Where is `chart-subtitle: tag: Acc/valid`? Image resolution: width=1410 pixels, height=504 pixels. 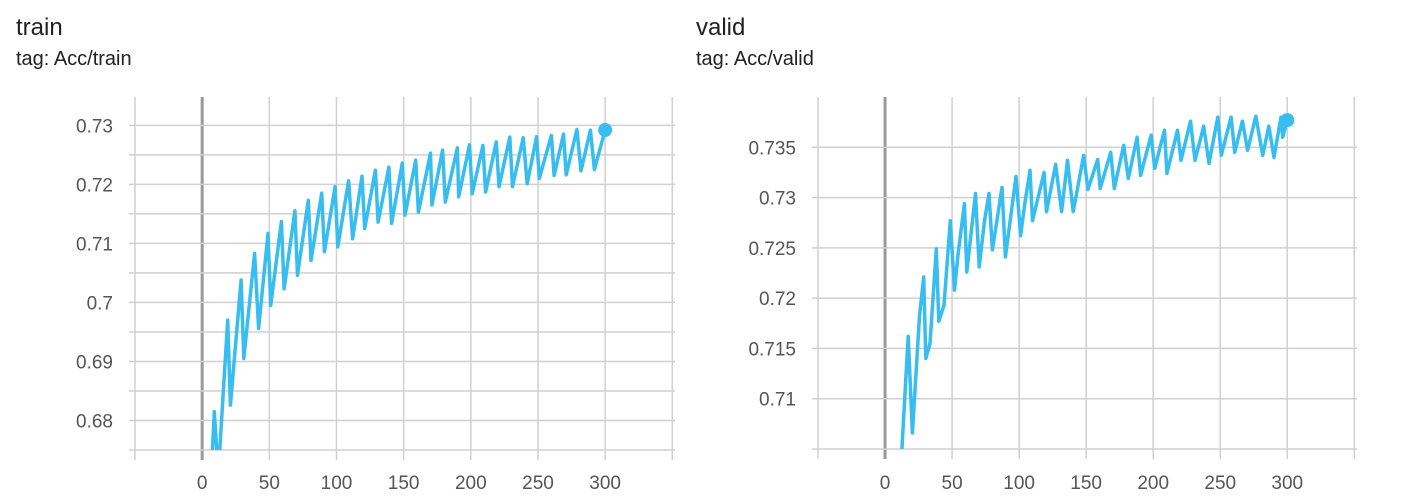
chart-subtitle: tag: Acc/valid is located at coordinates (755, 59).